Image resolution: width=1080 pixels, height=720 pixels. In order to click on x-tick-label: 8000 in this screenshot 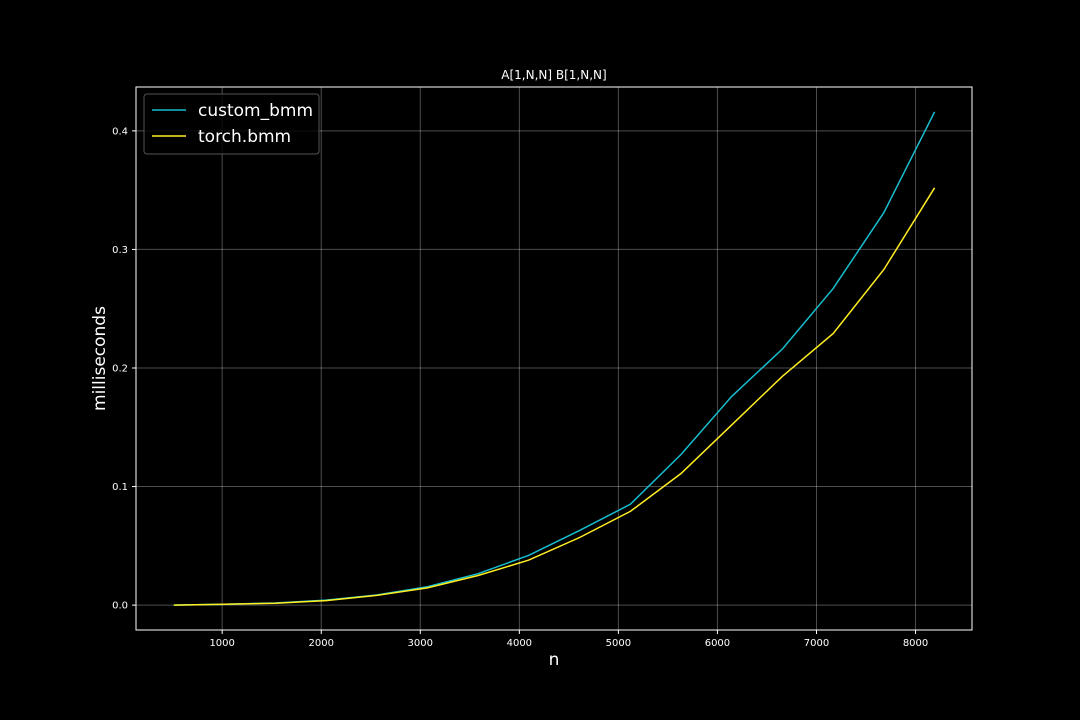, I will do `click(915, 643)`.